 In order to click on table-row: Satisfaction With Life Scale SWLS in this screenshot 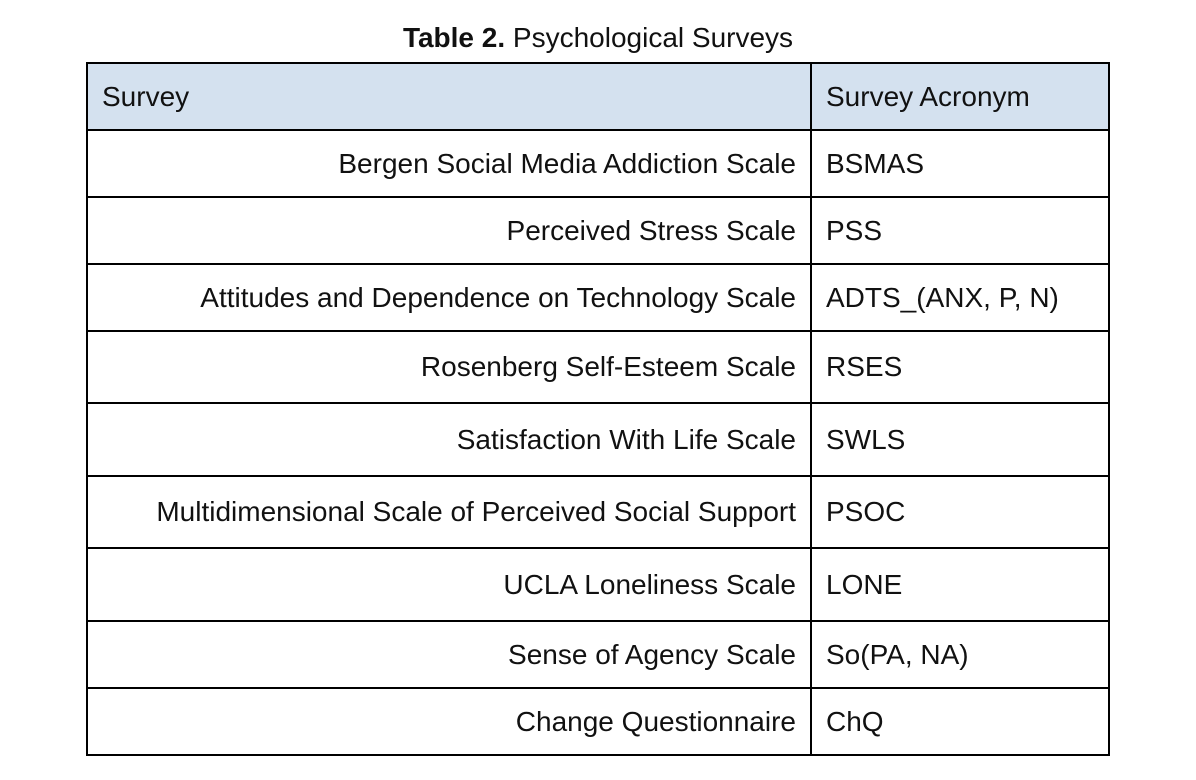, I will do `click(598, 439)`.